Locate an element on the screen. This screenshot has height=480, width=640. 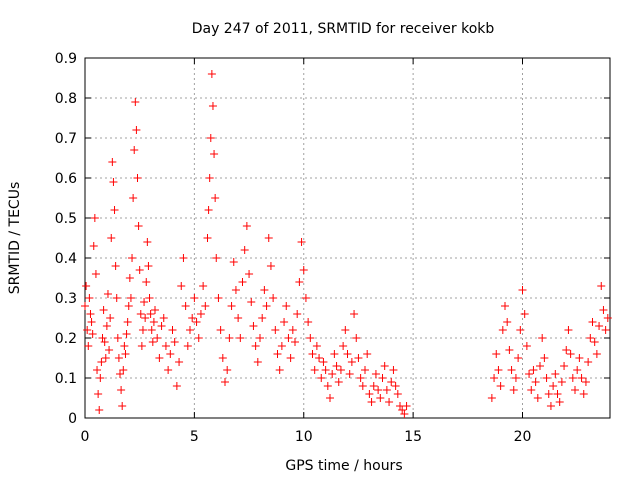
y-axis-label: SRMTID / TECUs is located at coordinates (15, 238).